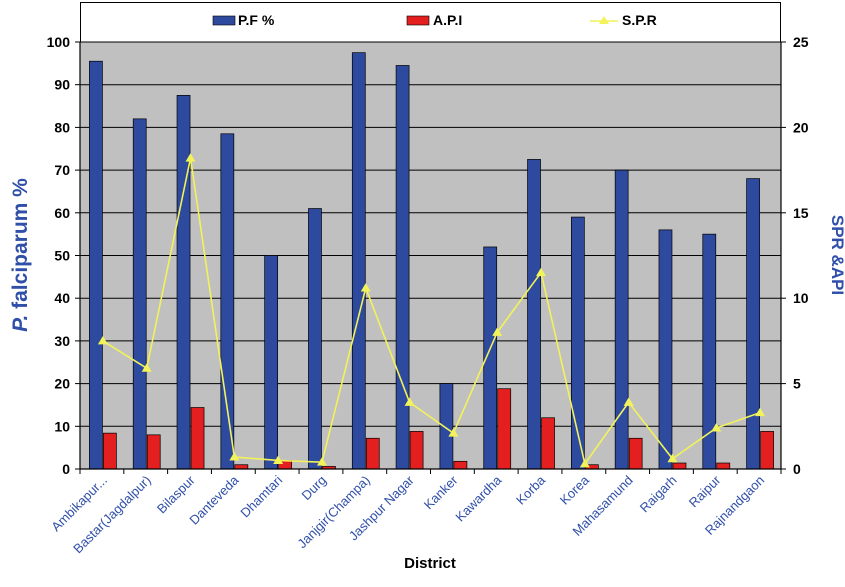  What do you see at coordinates (256, 20) in the screenshot?
I see `legend-label-pf: P.F %` at bounding box center [256, 20].